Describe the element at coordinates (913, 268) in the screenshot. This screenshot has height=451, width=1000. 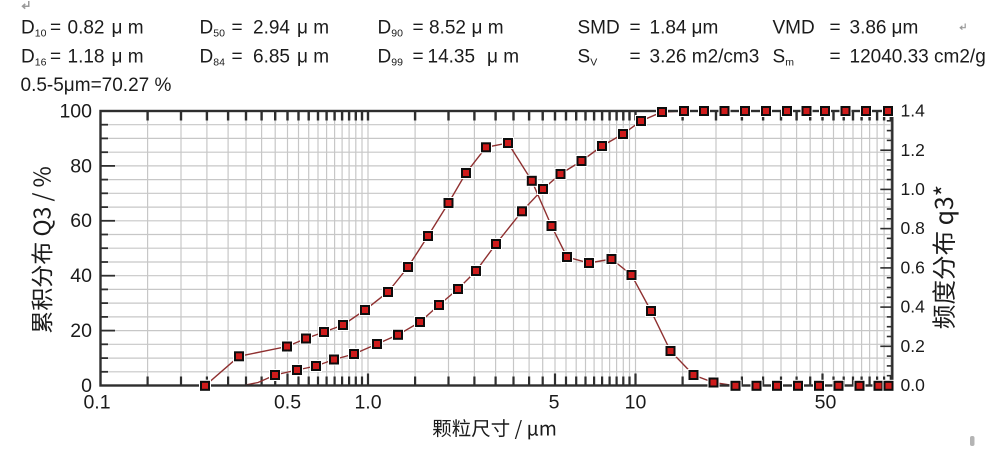
I see `svg-text: 0.6` at that location.